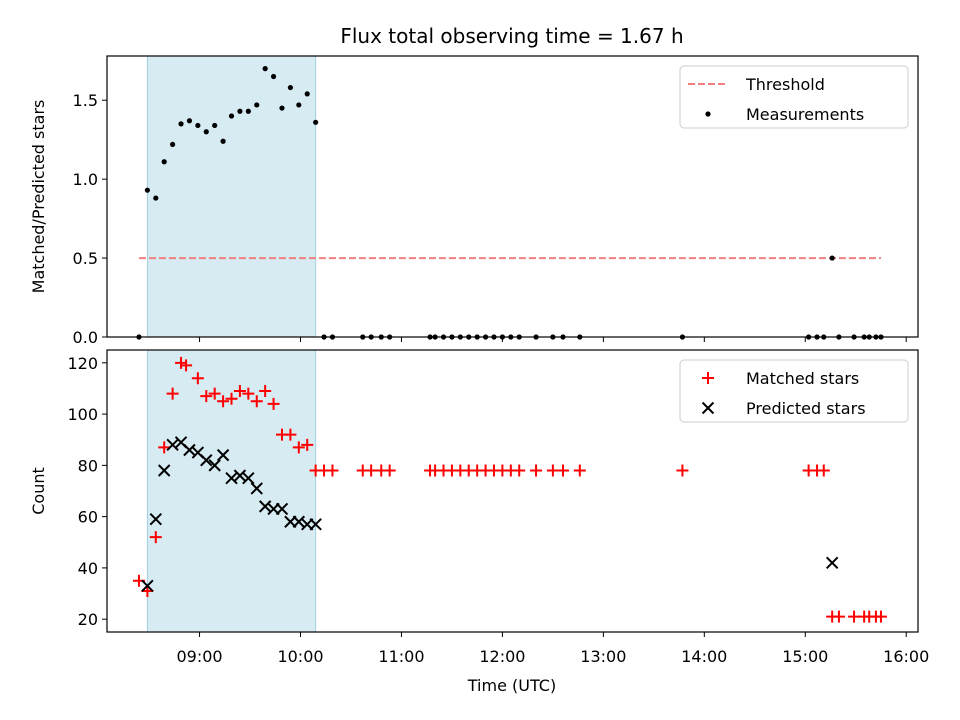 This screenshot has width=960, height=720. Describe the element at coordinates (85, 179) in the screenshot. I see `y-tick-label: 1.0` at that location.